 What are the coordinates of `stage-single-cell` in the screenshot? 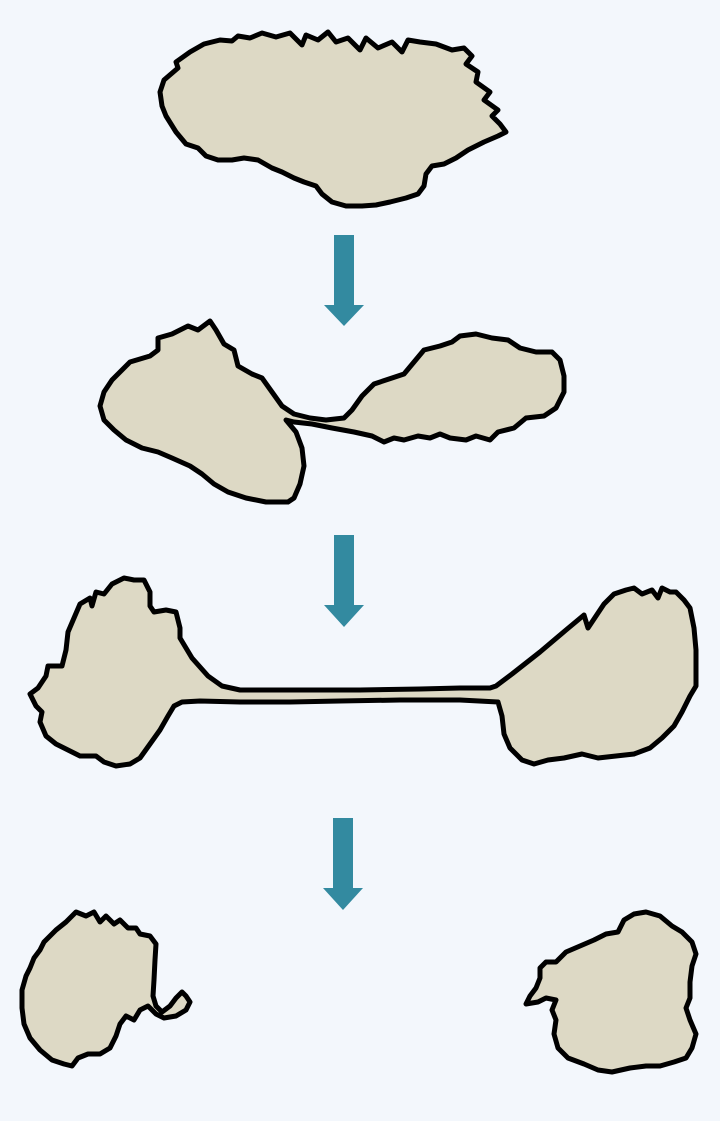 It's located at (333, 119).